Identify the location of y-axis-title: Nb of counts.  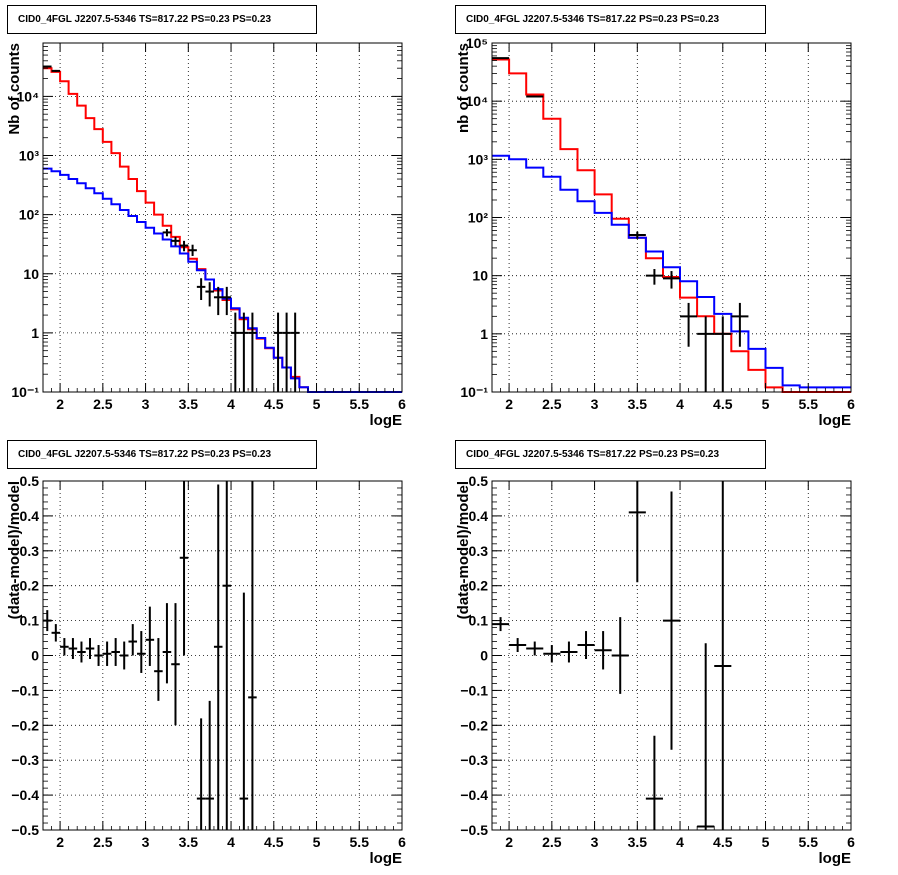
(14, 89).